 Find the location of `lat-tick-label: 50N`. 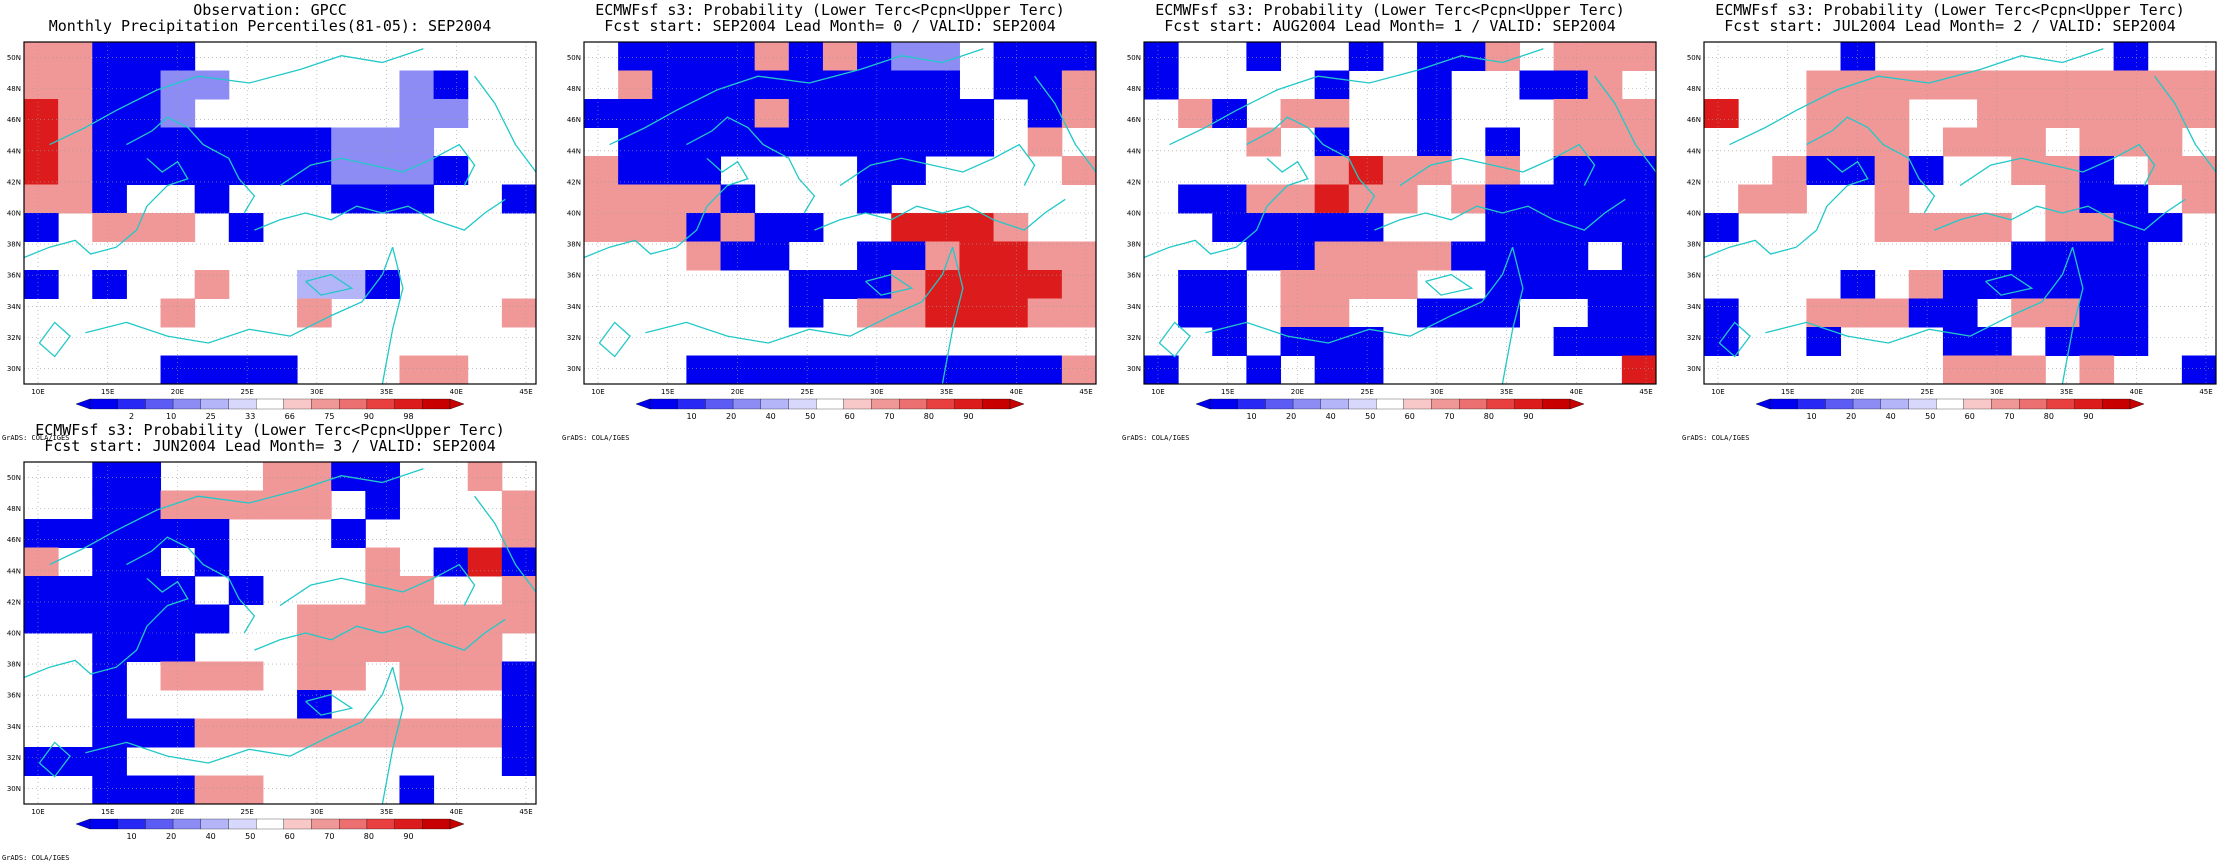

lat-tick-label: 50N is located at coordinates (1134, 58).